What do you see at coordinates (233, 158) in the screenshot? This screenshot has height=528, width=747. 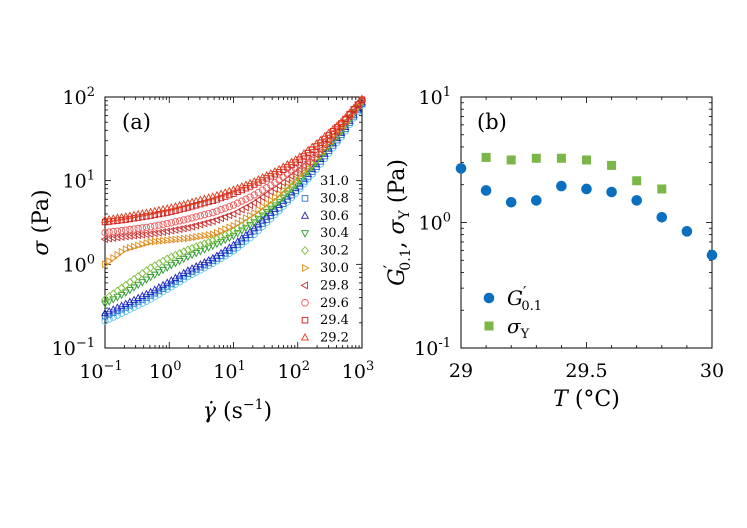 I see `series-29.2` at bounding box center [233, 158].